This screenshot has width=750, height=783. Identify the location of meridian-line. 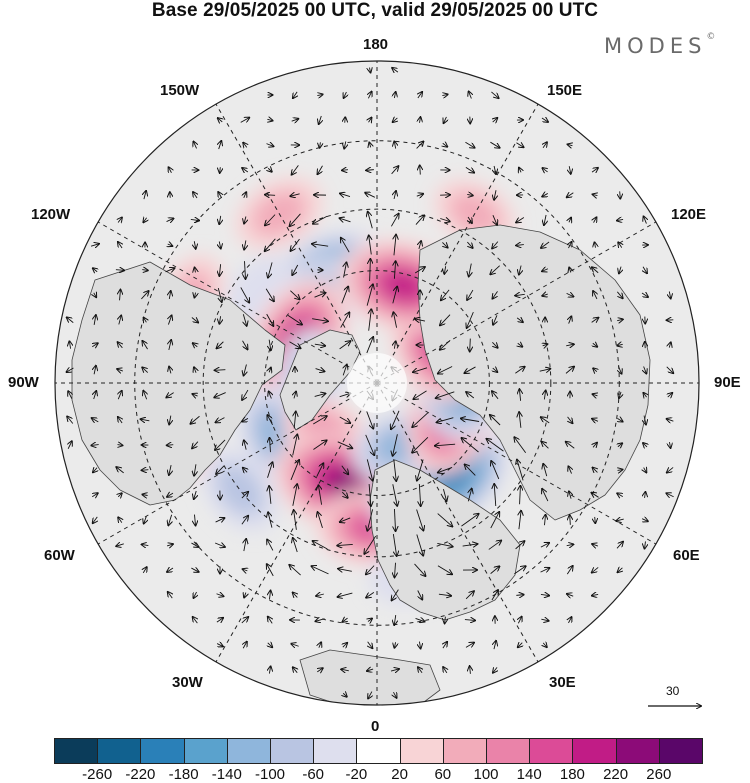
(516, 302).